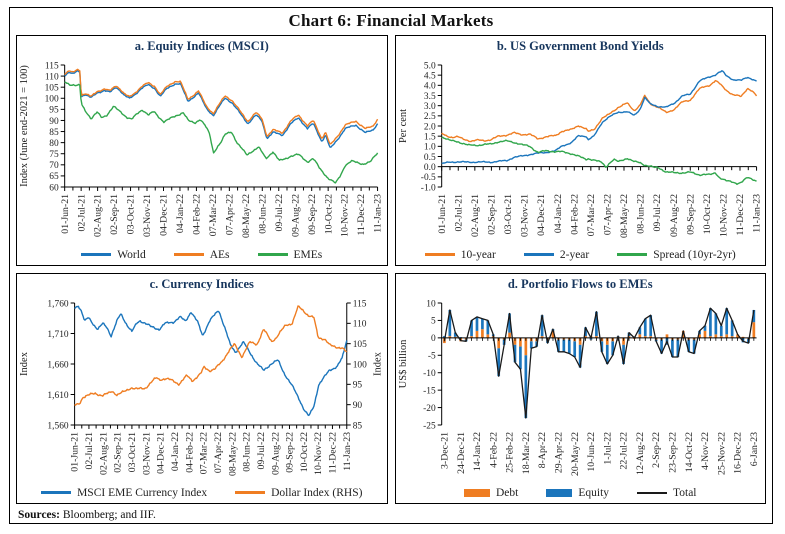 The width and height of the screenshot is (785, 534). What do you see at coordinates (250, 492) in the screenshot?
I see `dollar-index-rhs--swatch` at bounding box center [250, 492].